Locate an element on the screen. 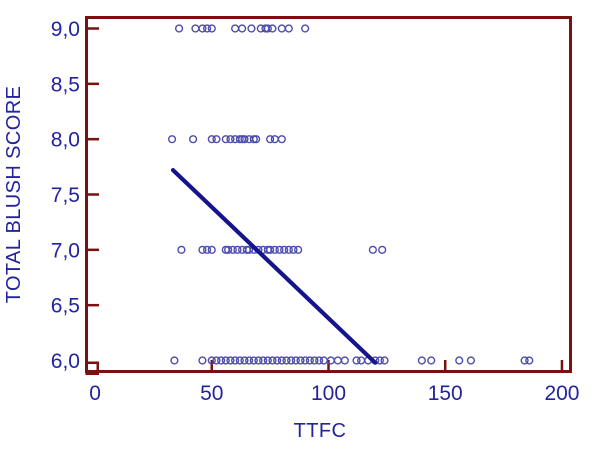 The height and width of the screenshot is (449, 600). y-tick-label: 9,0 is located at coordinates (65, 29).